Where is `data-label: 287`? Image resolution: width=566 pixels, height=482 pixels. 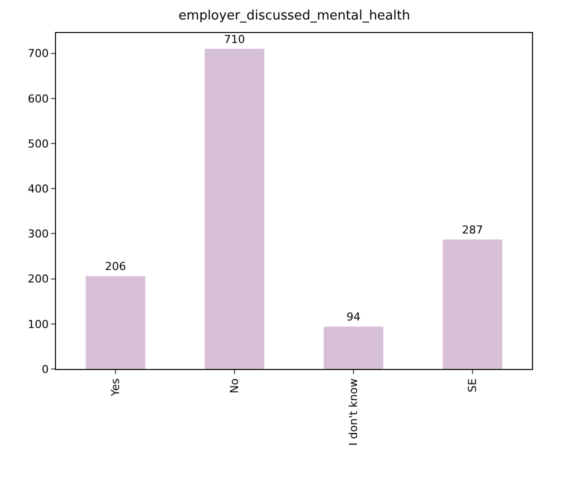 data-label: 287 is located at coordinates (472, 230).